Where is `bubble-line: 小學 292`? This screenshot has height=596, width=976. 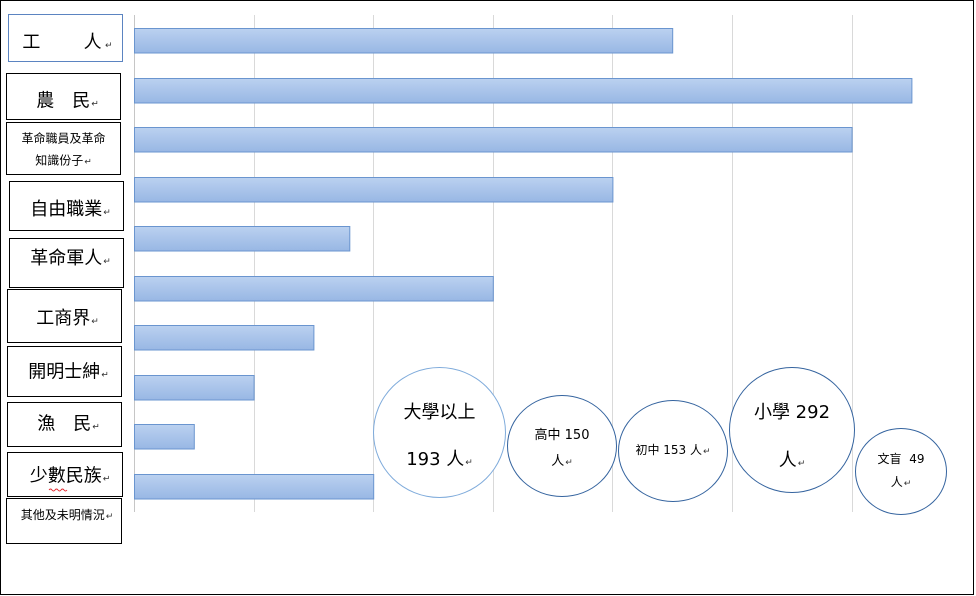
bubble-line: 小學 292 is located at coordinates (792, 412).